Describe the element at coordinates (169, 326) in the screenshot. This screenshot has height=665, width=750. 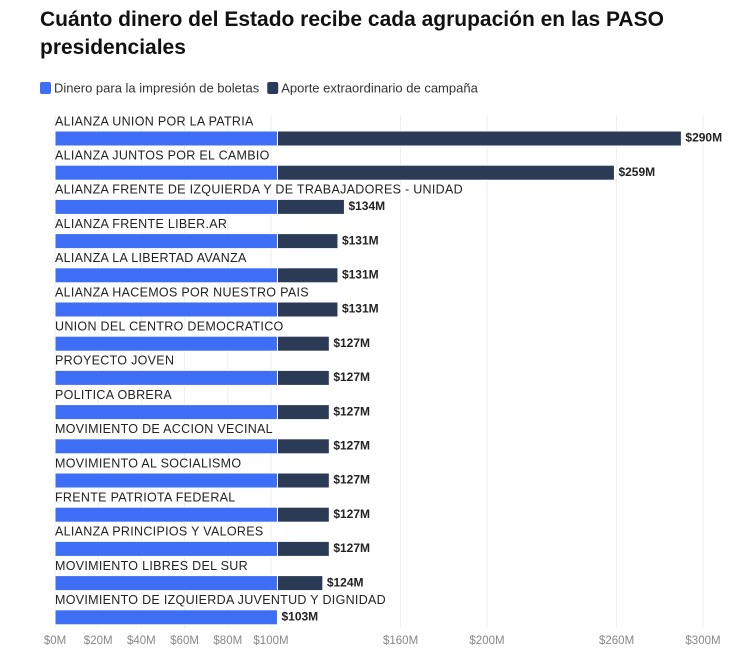
I see `category-label: UNION DEL CENTRO DEMOCRATICO` at that location.